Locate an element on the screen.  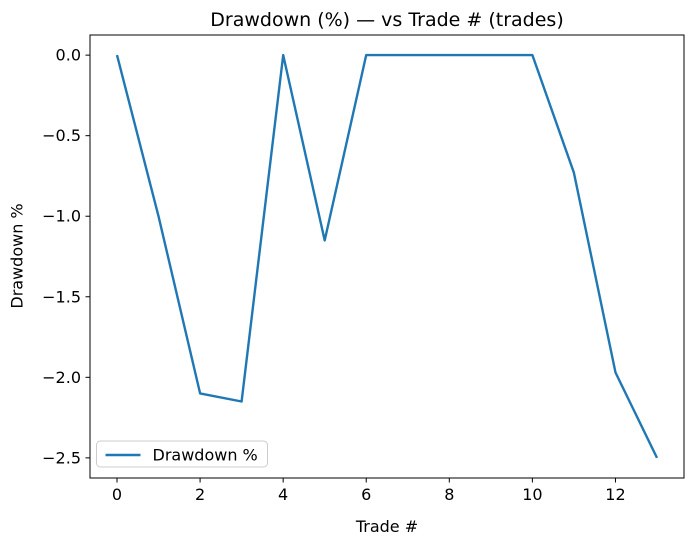
x-axis-label: Trade # is located at coordinates (387, 526).